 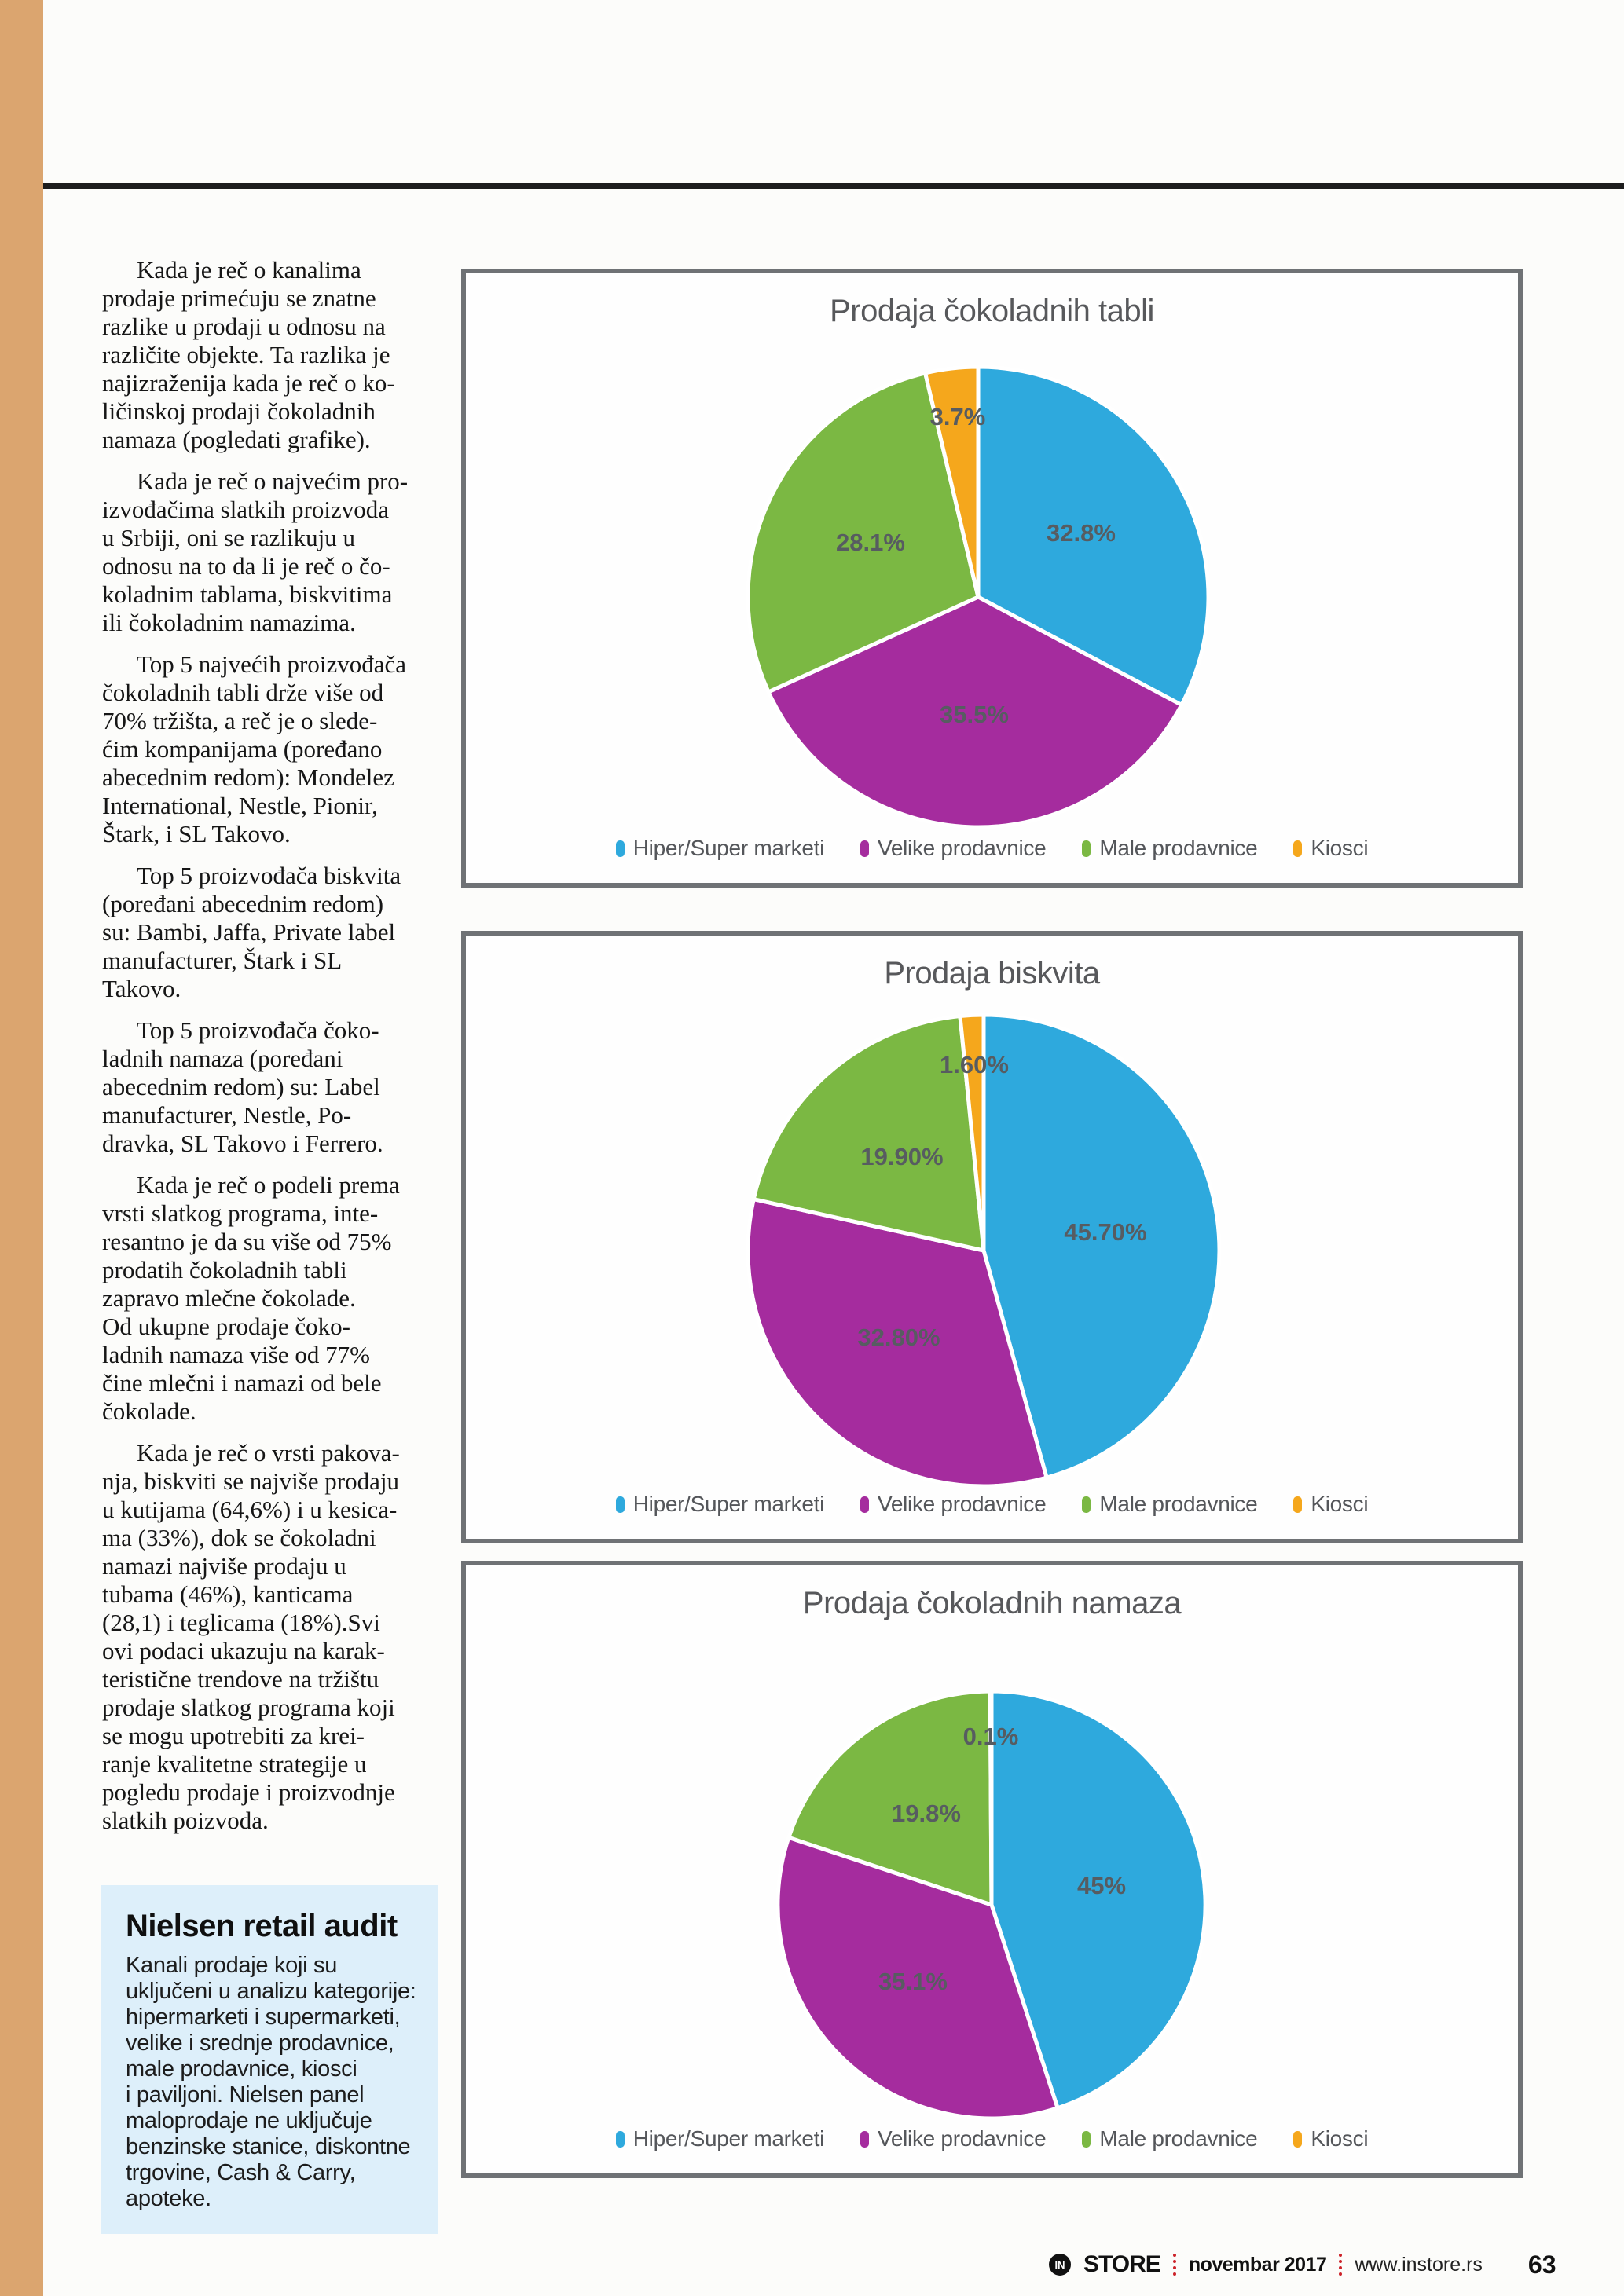 I want to click on pie-value-label: 1.60%, so click(x=974, y=1064).